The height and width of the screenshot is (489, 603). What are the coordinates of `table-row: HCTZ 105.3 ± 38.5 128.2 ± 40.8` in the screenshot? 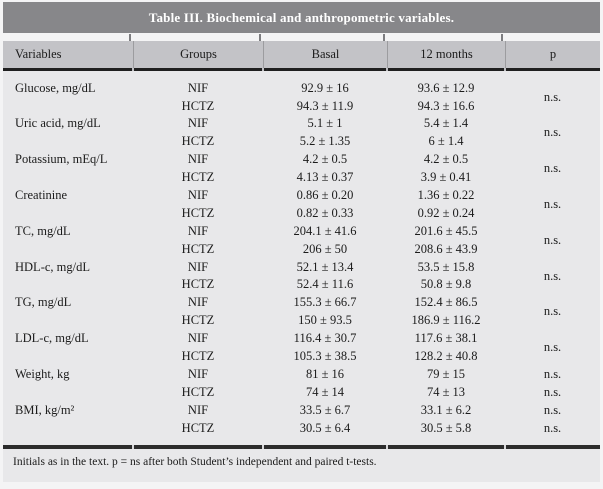 It's located at (301, 356).